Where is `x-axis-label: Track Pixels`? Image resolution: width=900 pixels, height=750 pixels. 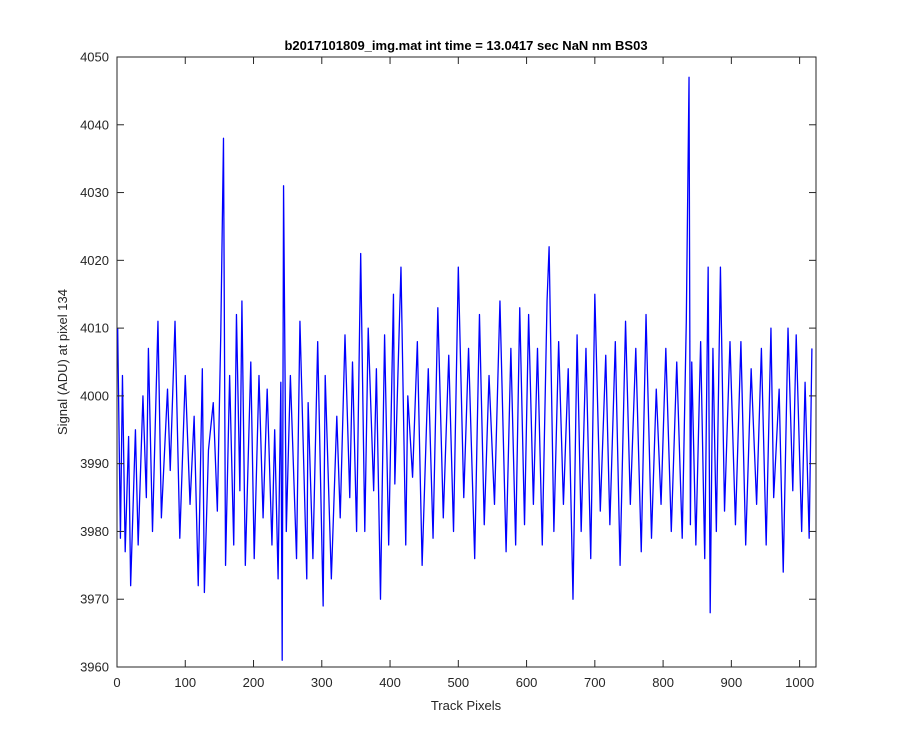
x-axis-label: Track Pixels is located at coordinates (466, 705).